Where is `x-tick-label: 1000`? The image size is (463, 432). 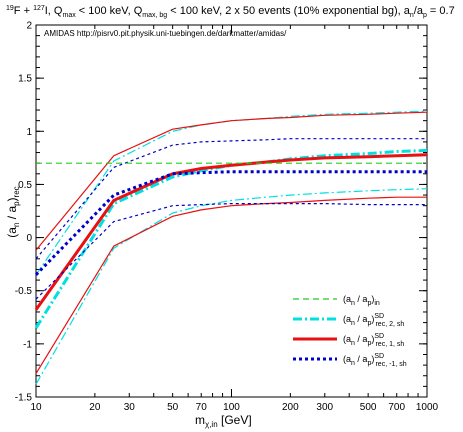 x-tick-label: 1000 is located at coordinates (427, 407).